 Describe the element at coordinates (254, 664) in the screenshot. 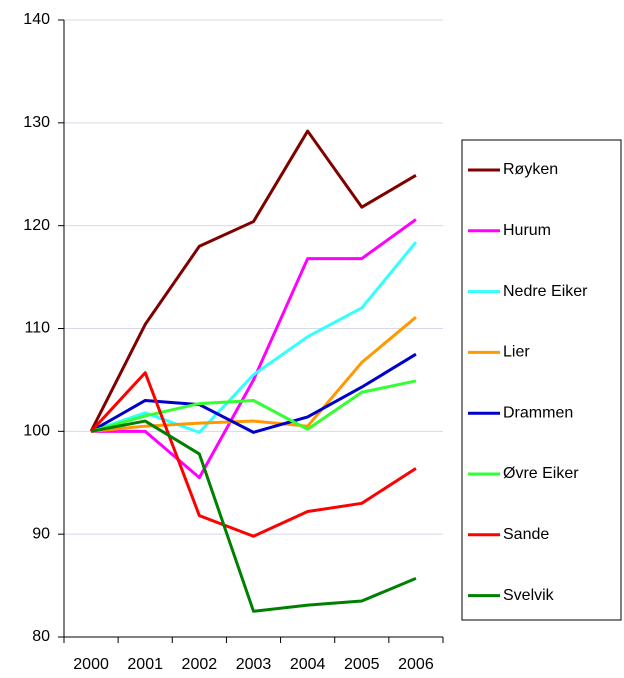

I see `x-tick-label: 2003` at that location.